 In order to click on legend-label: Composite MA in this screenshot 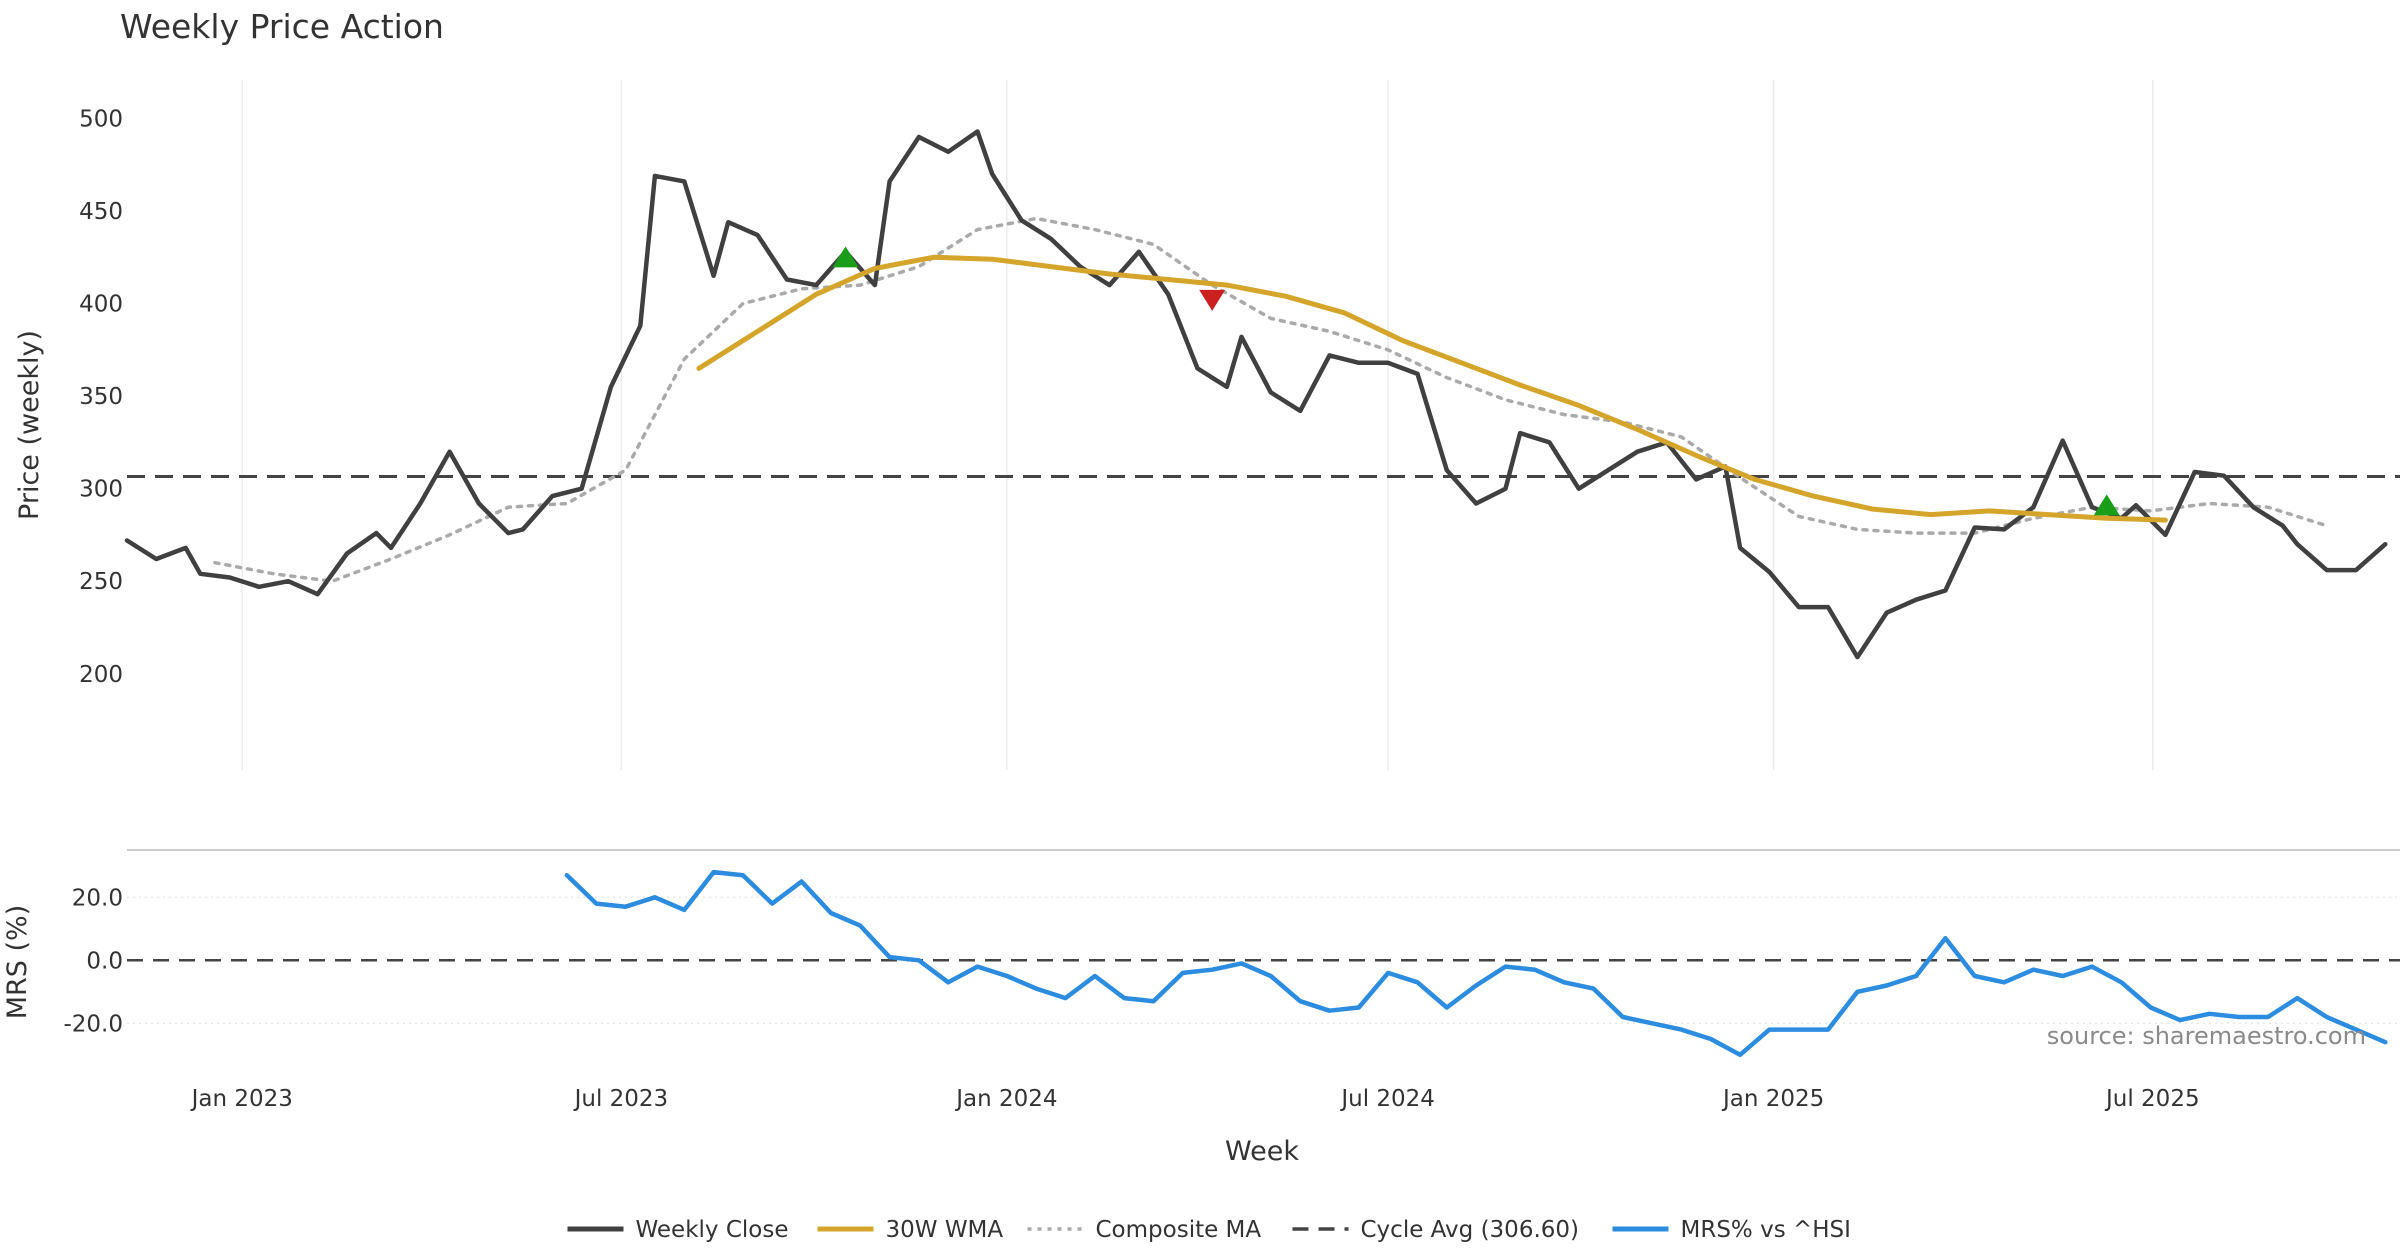, I will do `click(1179, 1230)`.